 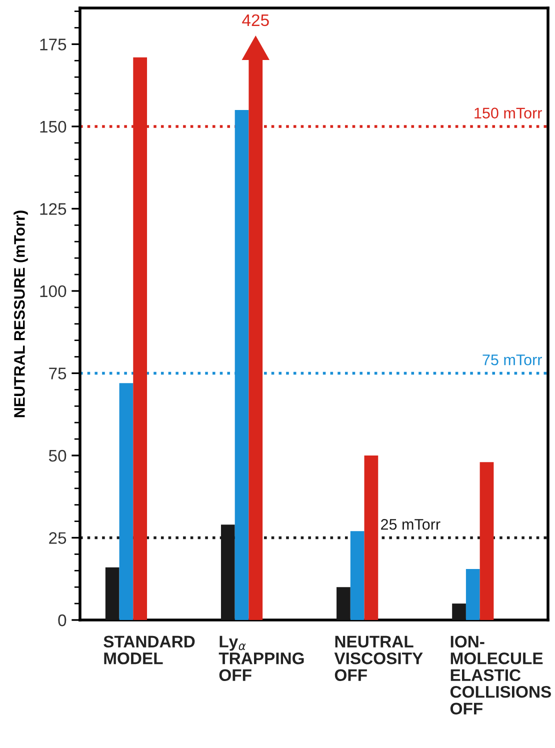 I want to click on y-tick-label: 25, so click(x=57, y=538).